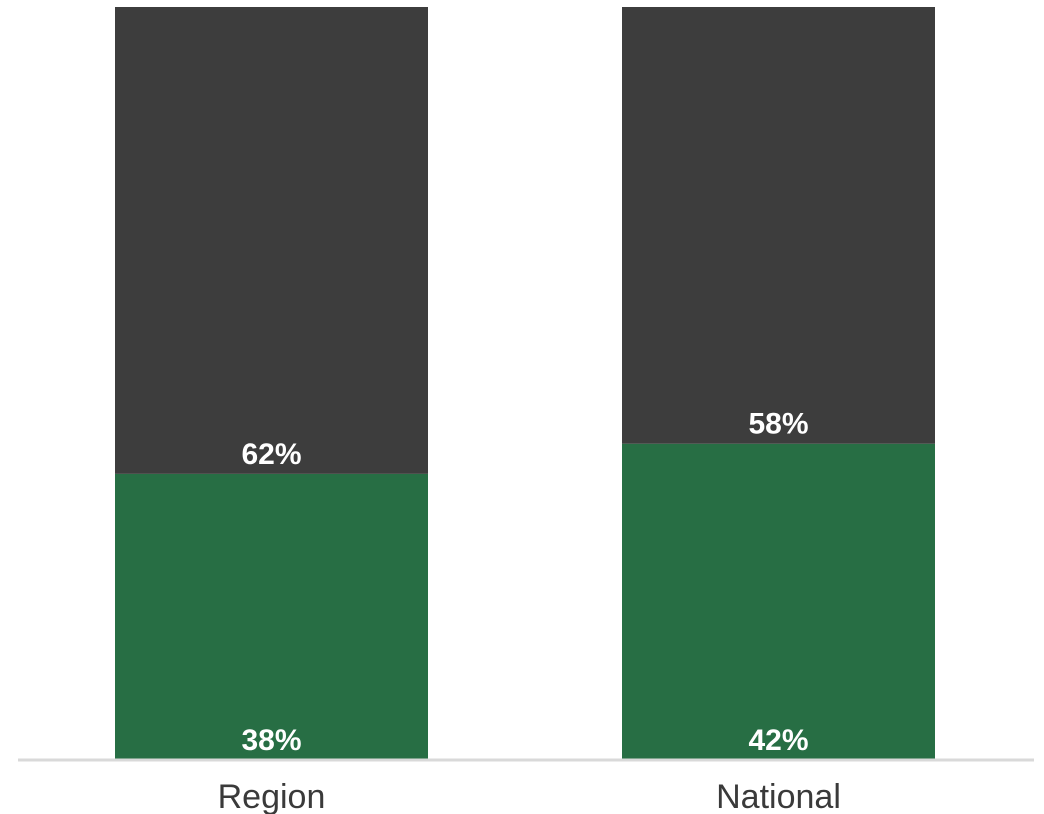 The width and height of the screenshot is (1044, 814). What do you see at coordinates (778, 740) in the screenshot?
I see `data-label-national-segment-0: 42%` at bounding box center [778, 740].